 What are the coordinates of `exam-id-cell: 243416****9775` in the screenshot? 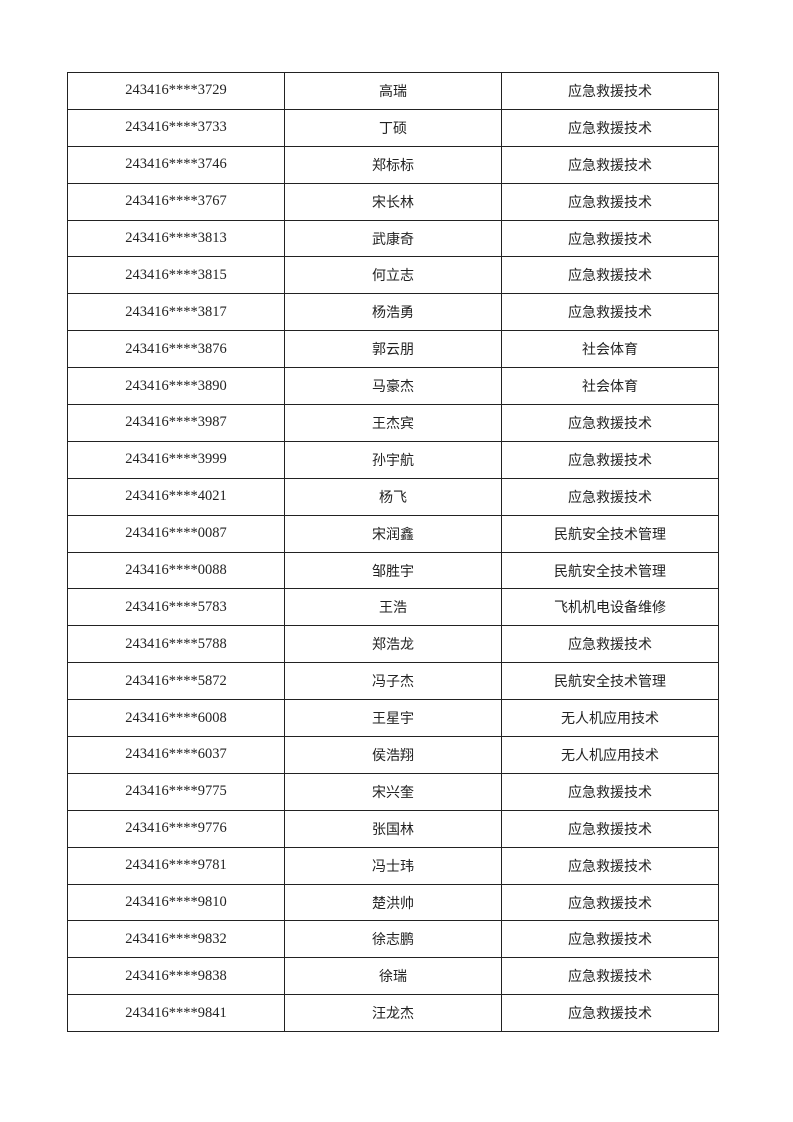 It's located at (176, 791).